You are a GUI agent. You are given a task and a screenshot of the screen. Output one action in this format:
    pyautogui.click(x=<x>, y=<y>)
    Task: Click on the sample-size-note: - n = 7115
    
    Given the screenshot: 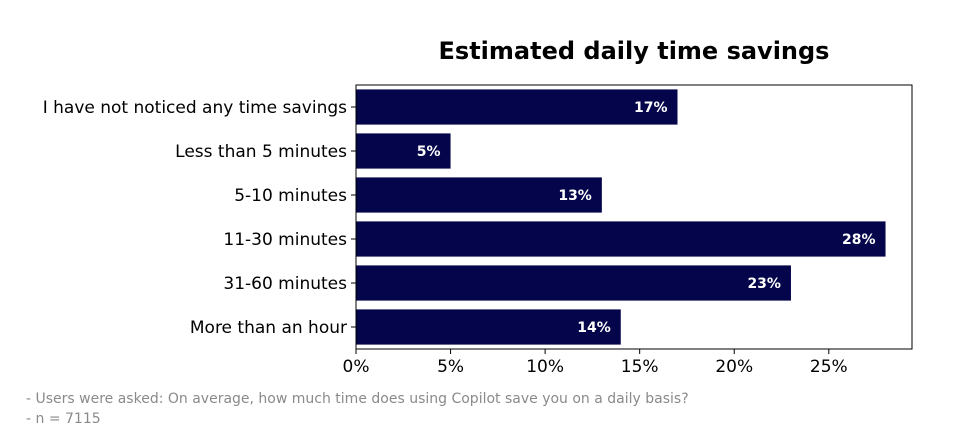 What is the action you would take?
    pyautogui.click(x=63, y=419)
    